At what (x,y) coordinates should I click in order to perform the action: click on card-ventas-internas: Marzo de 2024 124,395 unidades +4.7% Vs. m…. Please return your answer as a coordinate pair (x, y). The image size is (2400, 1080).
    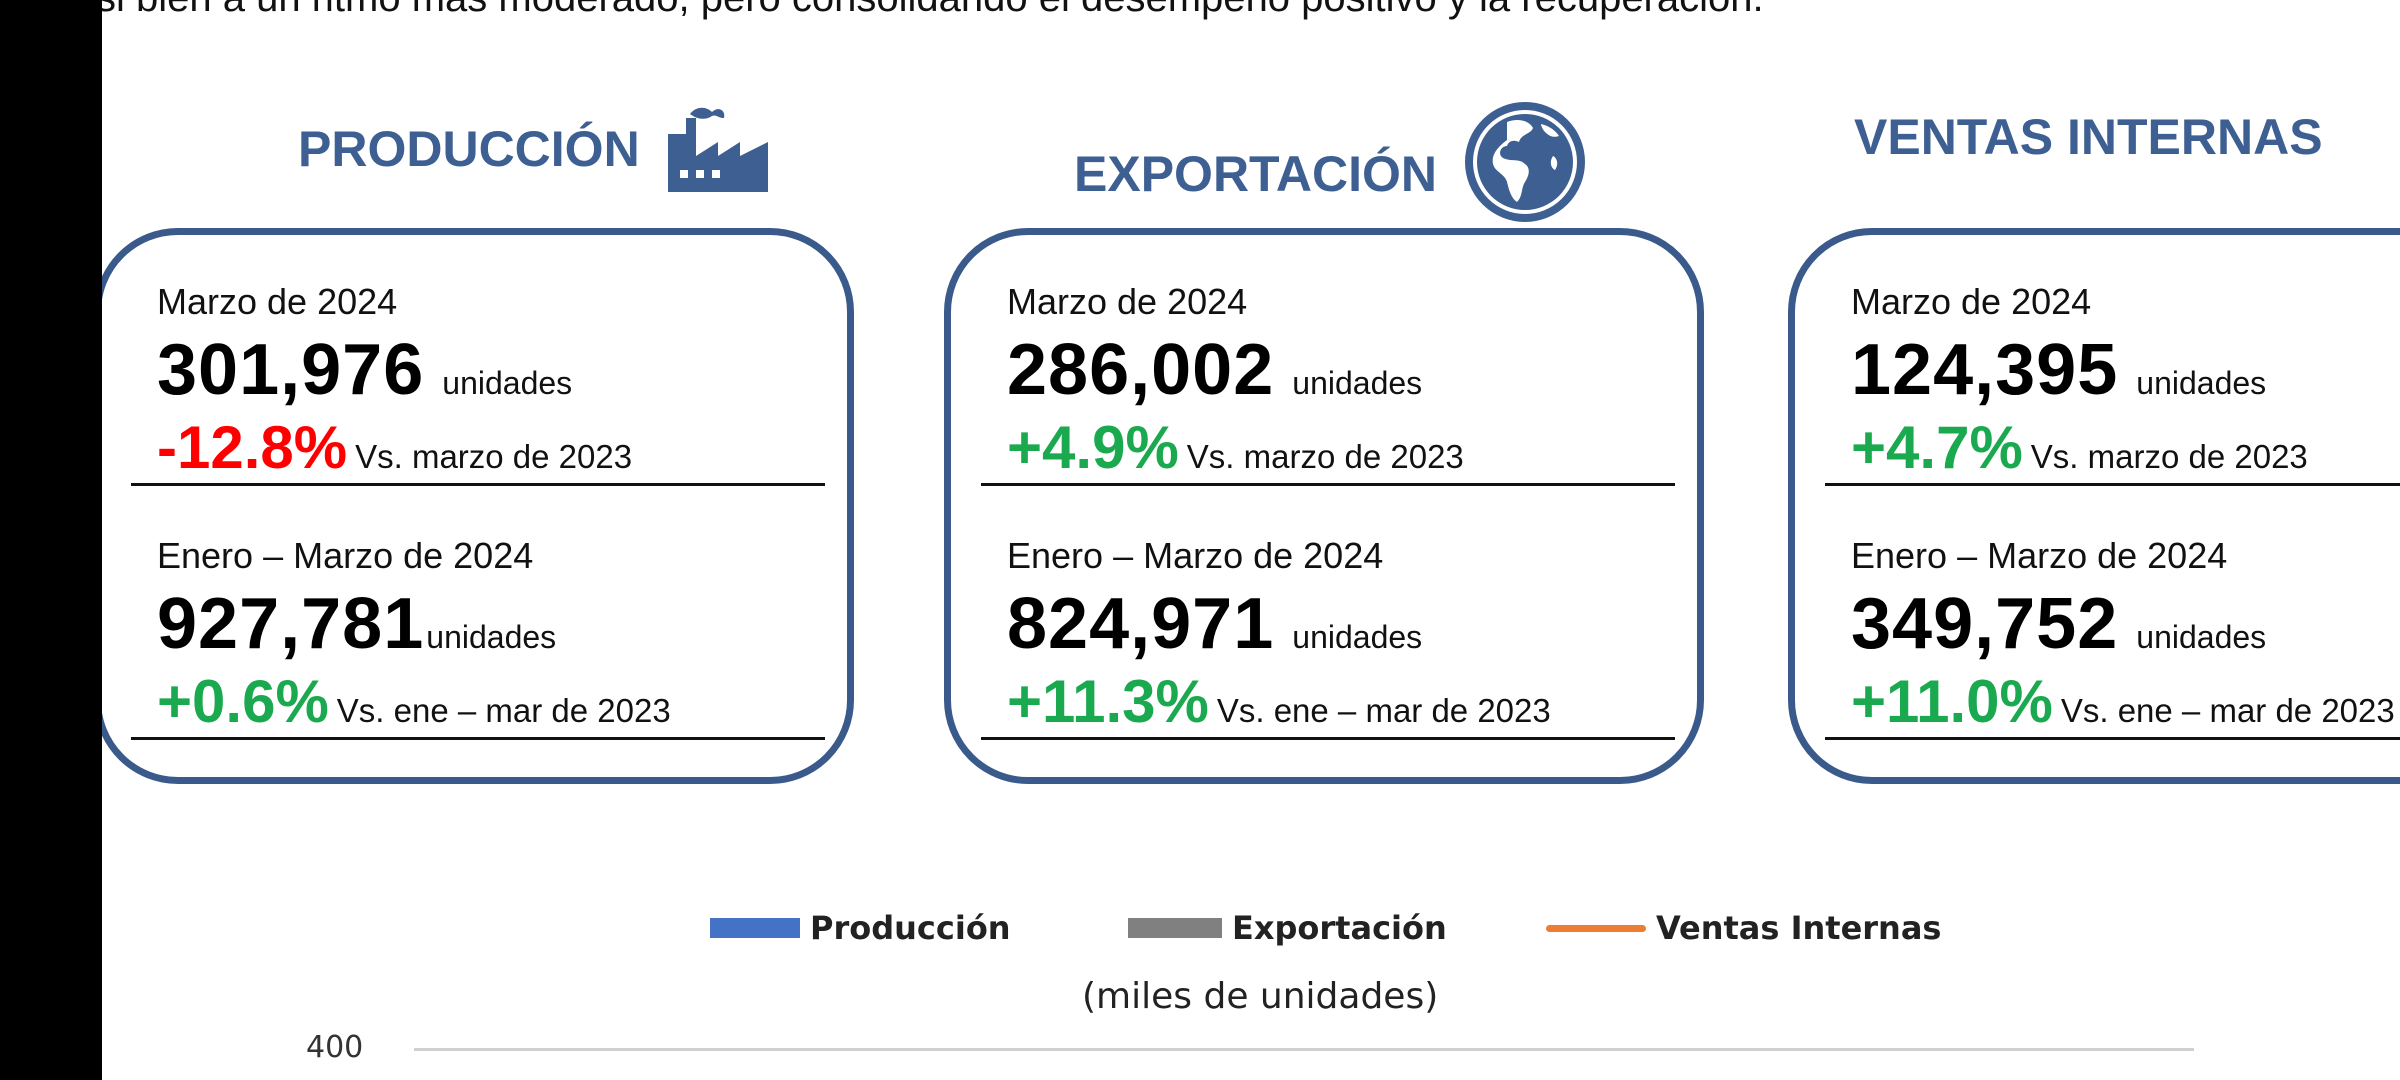
    Looking at the image, I should click on (2094, 506).